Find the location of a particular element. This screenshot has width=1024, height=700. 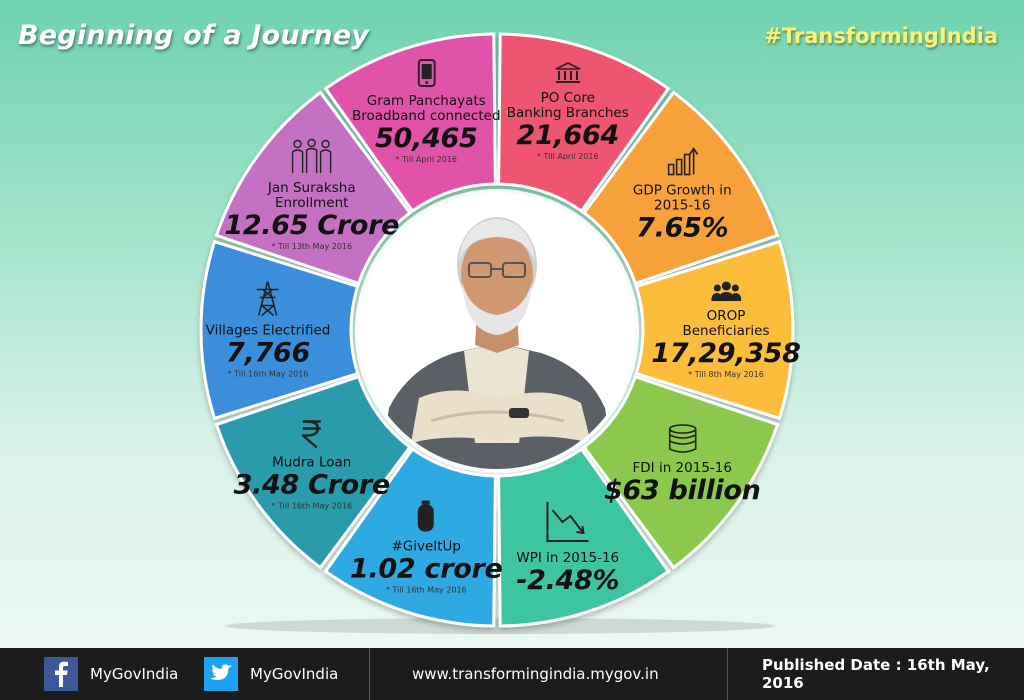

people-icon is located at coordinates (311, 158).